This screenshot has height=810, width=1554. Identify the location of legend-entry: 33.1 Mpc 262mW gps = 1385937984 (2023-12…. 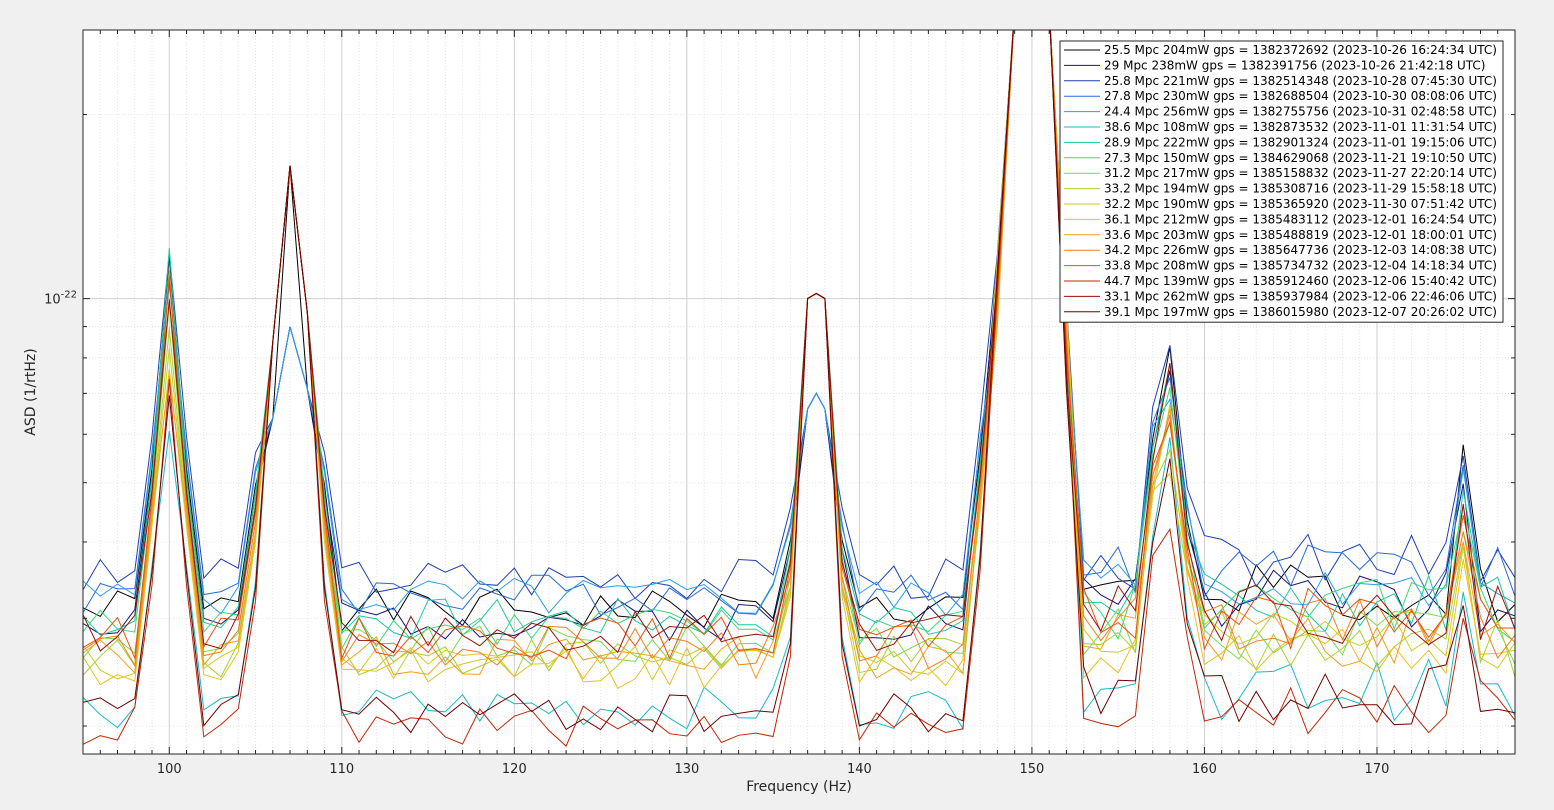
(1300, 296).